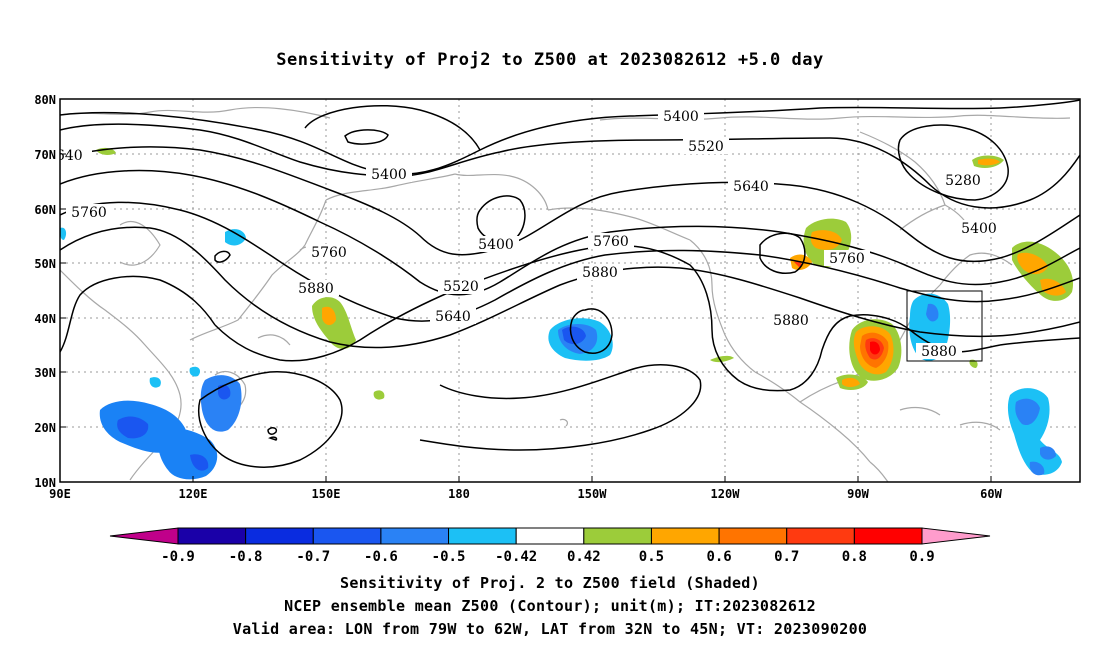  What do you see at coordinates (45, 483) in the screenshot?
I see `lat-label: 10N` at bounding box center [45, 483].